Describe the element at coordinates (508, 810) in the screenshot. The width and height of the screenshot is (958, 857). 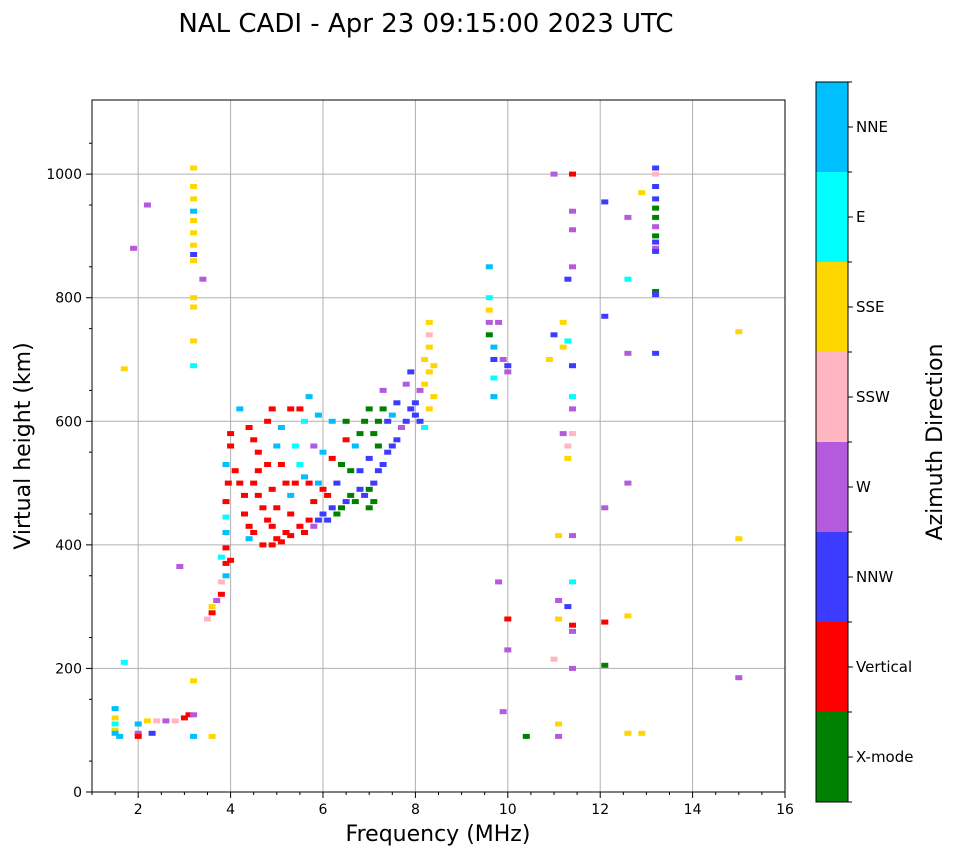
I see `x-tick-label: 10` at that location.